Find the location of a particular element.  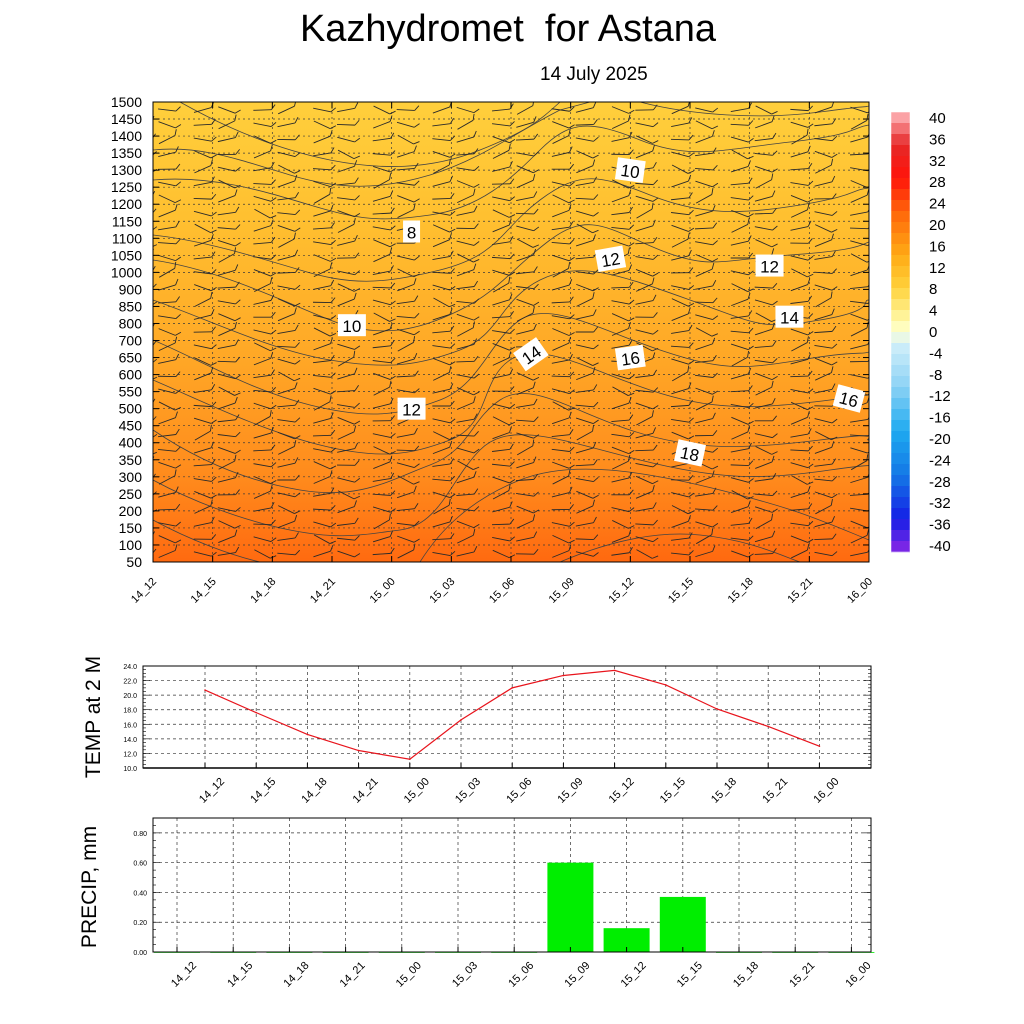

precip-grid is located at coordinates (512, 885).